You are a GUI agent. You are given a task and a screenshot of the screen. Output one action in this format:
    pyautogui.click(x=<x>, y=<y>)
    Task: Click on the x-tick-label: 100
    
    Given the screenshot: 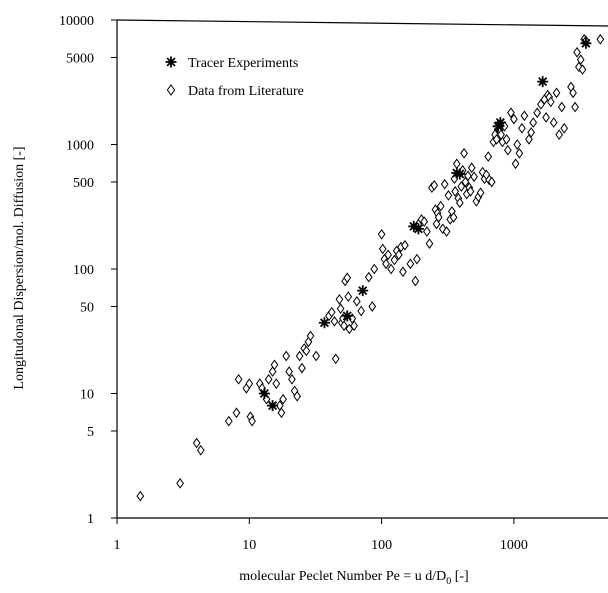 What is the action you would take?
    pyautogui.click(x=381, y=545)
    